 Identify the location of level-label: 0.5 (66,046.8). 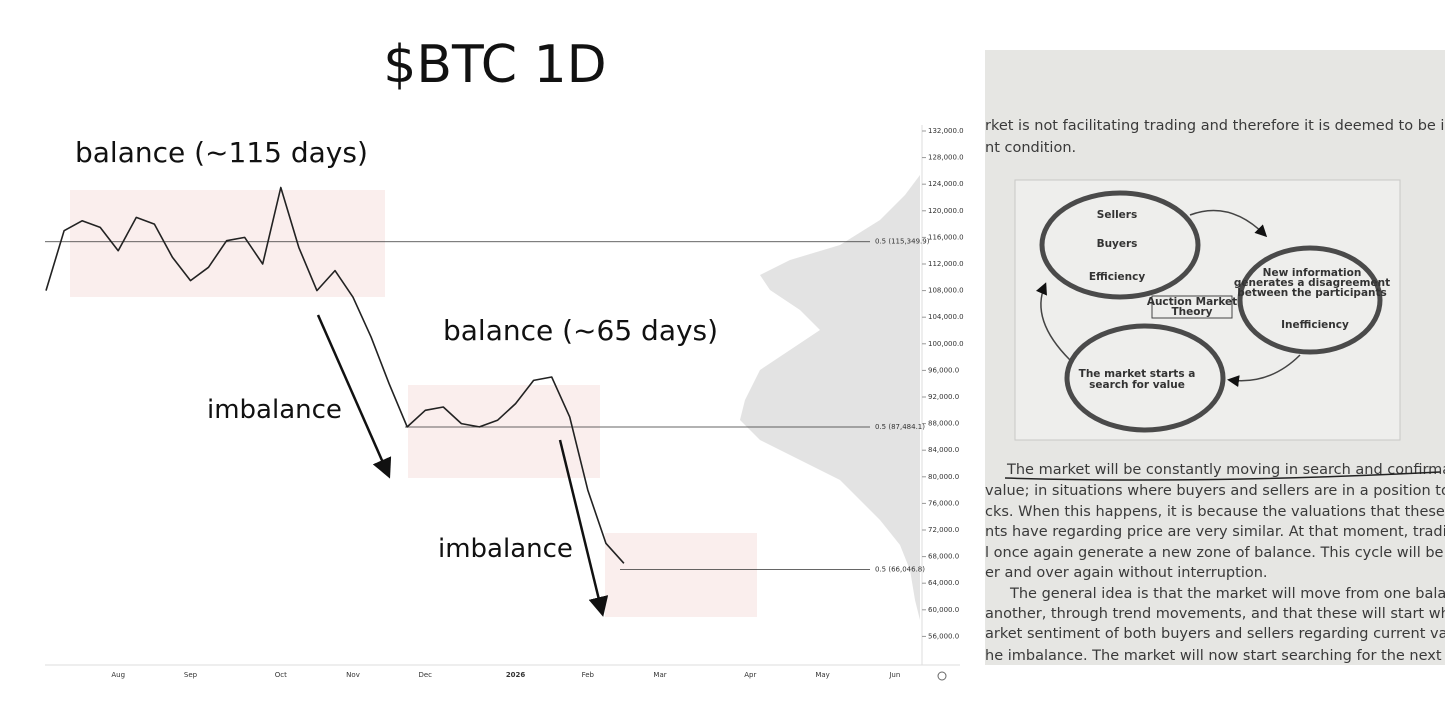
(900, 570).